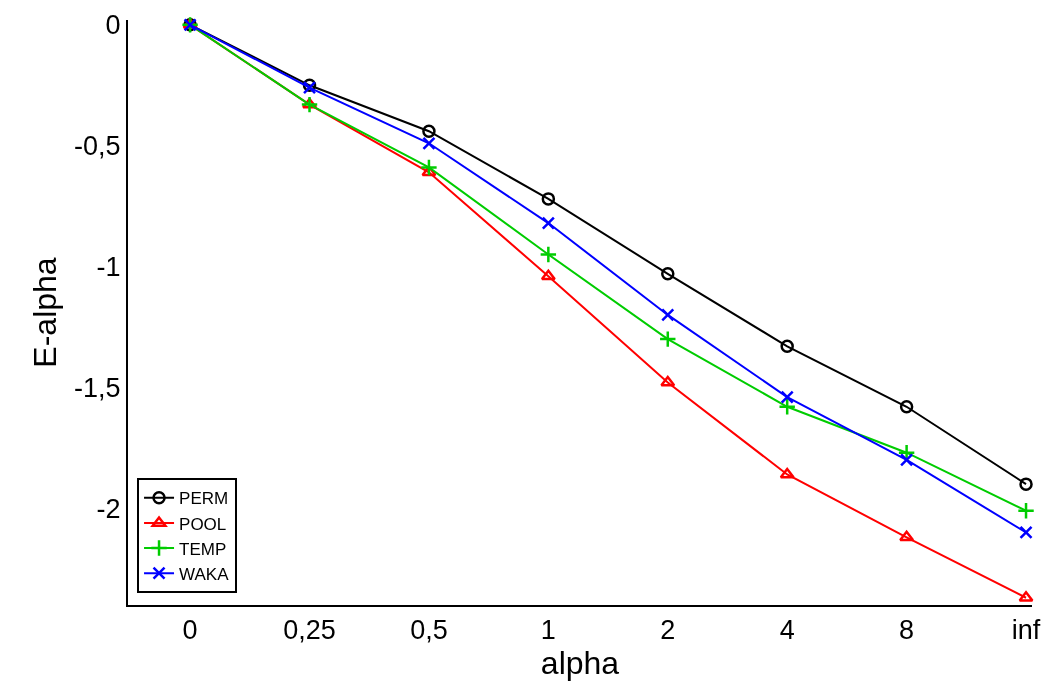  Describe the element at coordinates (97, 146) in the screenshot. I see `y-tick-label: -0,5` at that location.